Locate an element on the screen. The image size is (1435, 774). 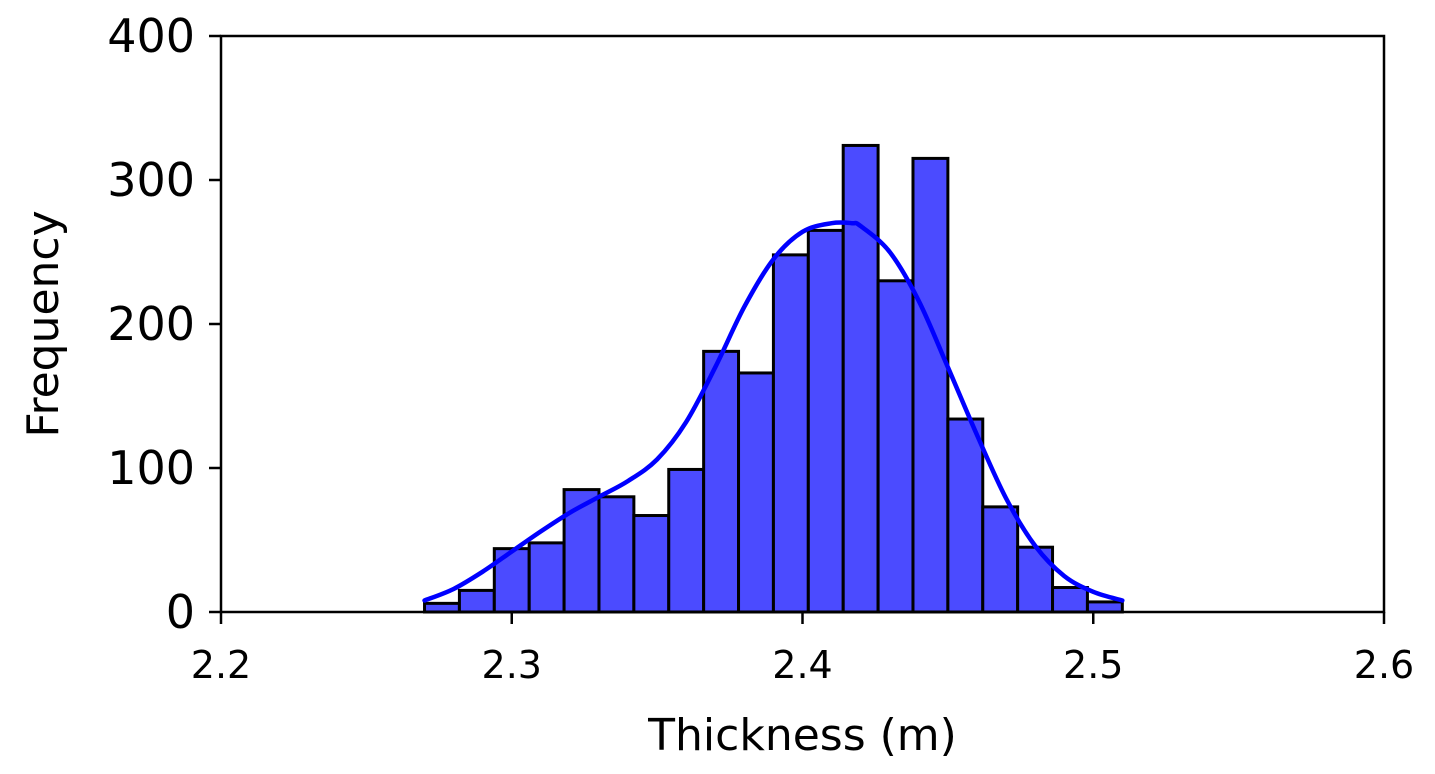
x-tick-label: 2.3 is located at coordinates (512, 665).